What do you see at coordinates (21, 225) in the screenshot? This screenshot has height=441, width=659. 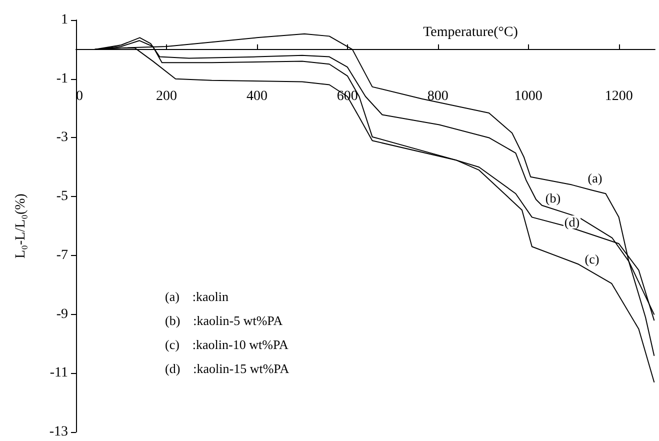 I see `y-axis-title: L₀-L/L₀(%)` at bounding box center [21, 225].